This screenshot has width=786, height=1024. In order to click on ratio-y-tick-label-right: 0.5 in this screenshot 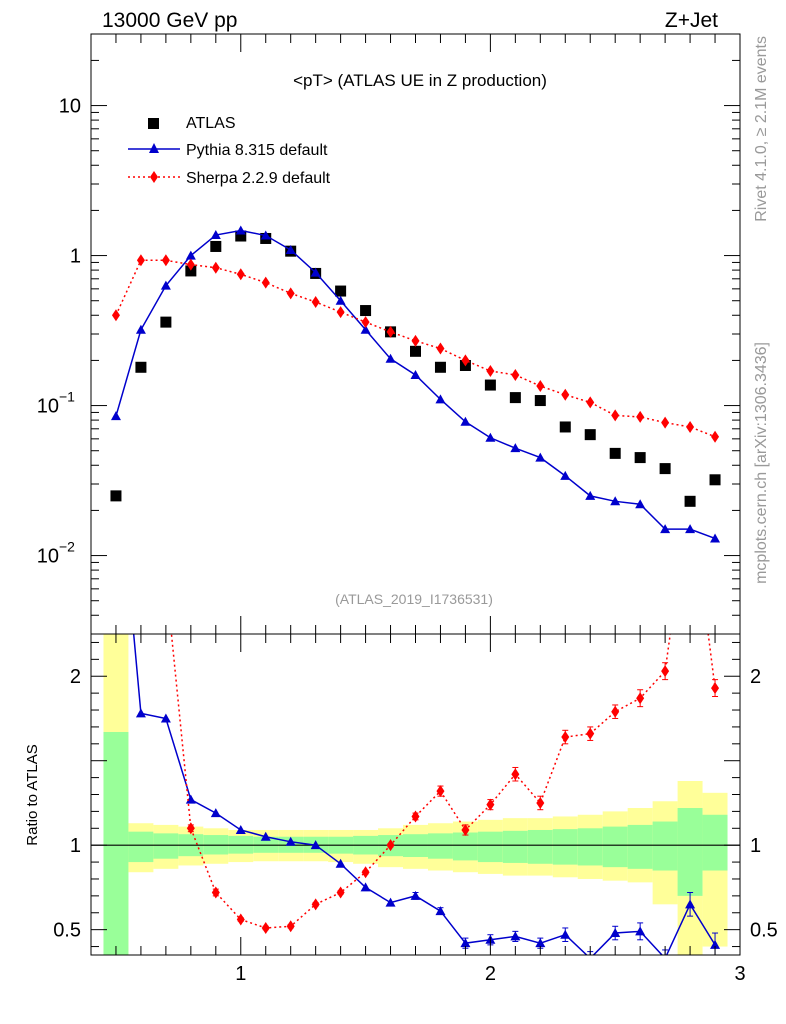, I will do `click(764, 931)`.